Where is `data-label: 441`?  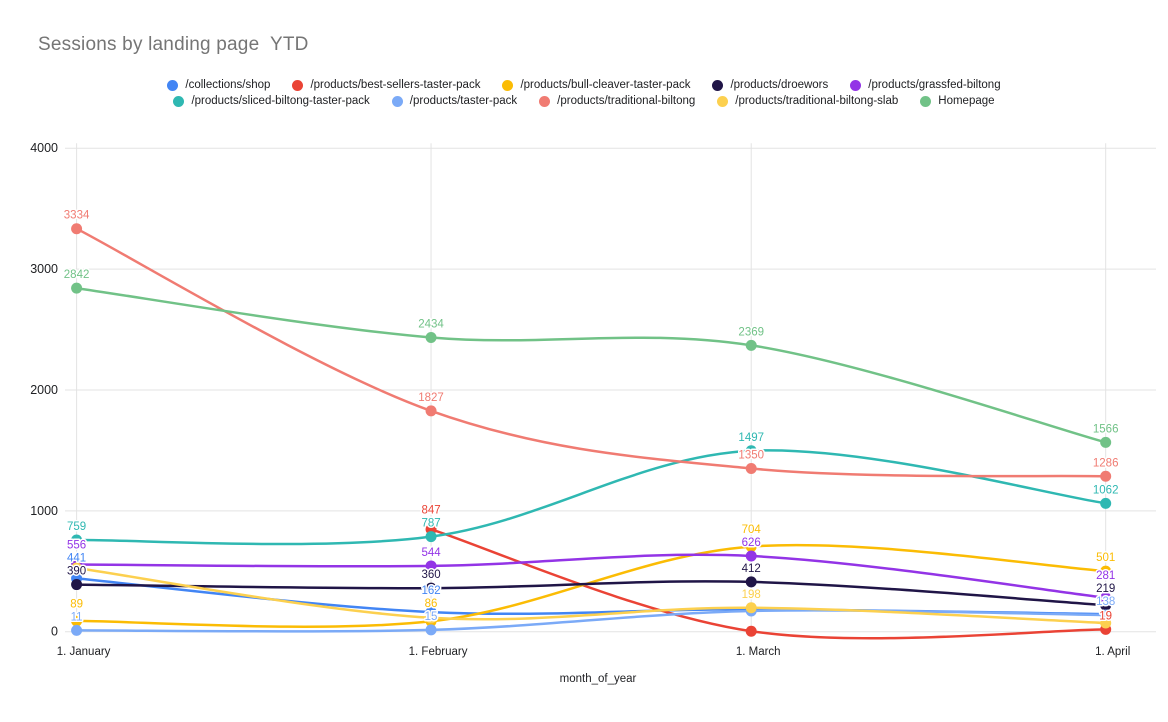 data-label: 441 is located at coordinates (76, 559).